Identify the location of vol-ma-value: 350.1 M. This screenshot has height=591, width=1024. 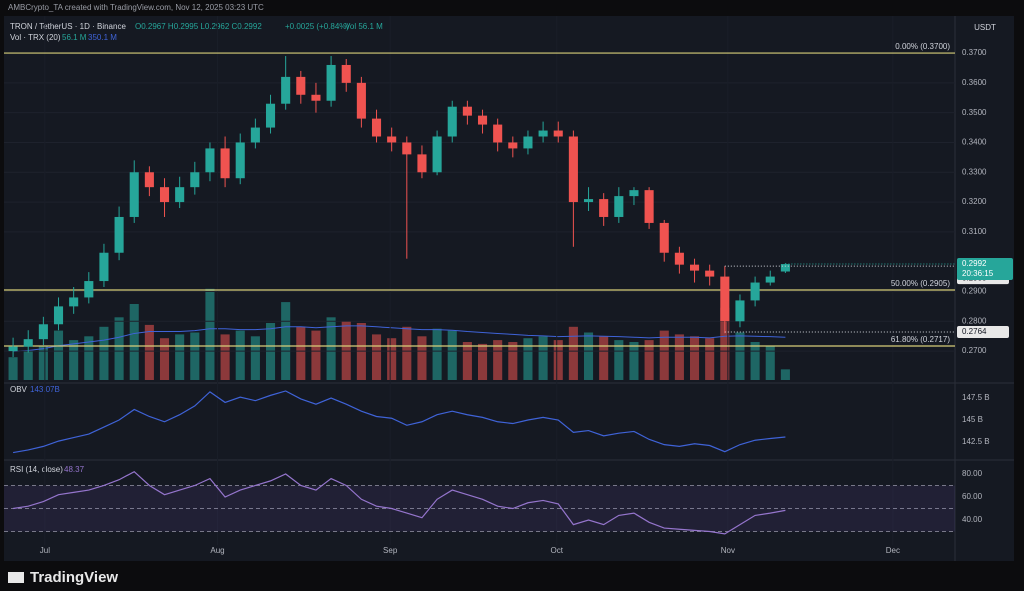
(102, 37).